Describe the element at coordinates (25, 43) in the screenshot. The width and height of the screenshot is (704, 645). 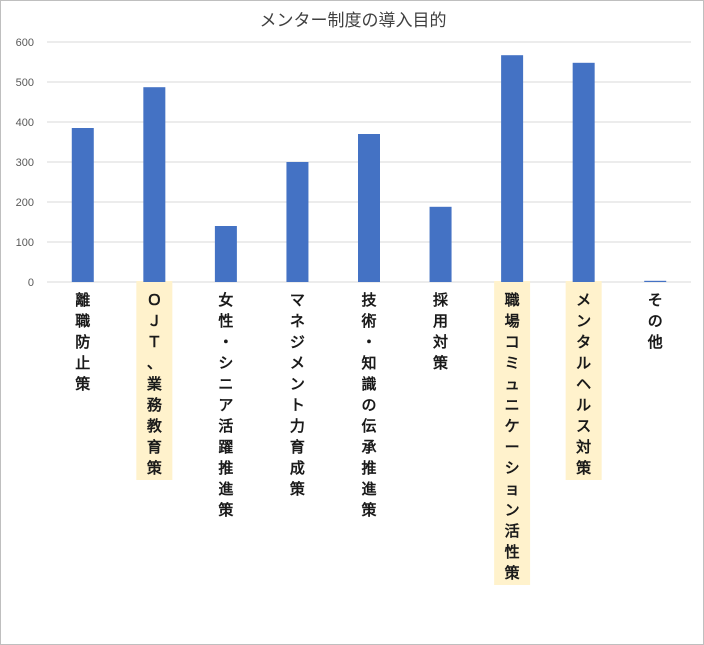
I see `y-tick-label: 600` at that location.